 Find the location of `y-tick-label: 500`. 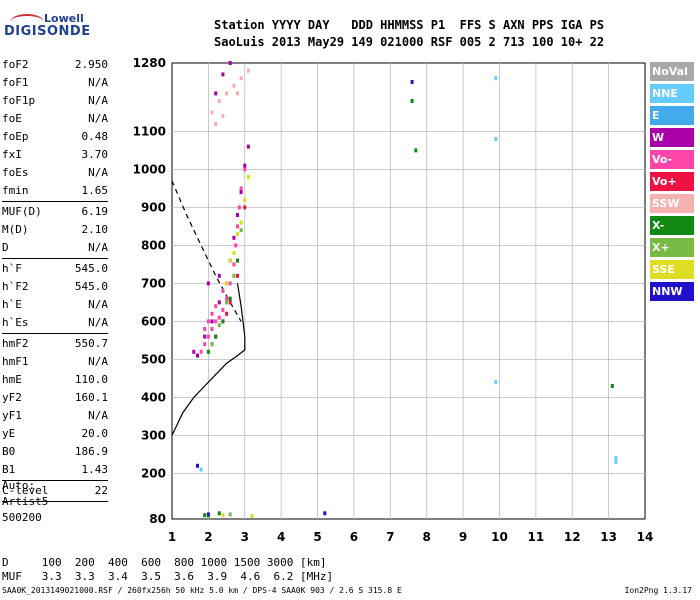

y-tick-label: 500 is located at coordinates (153, 359).